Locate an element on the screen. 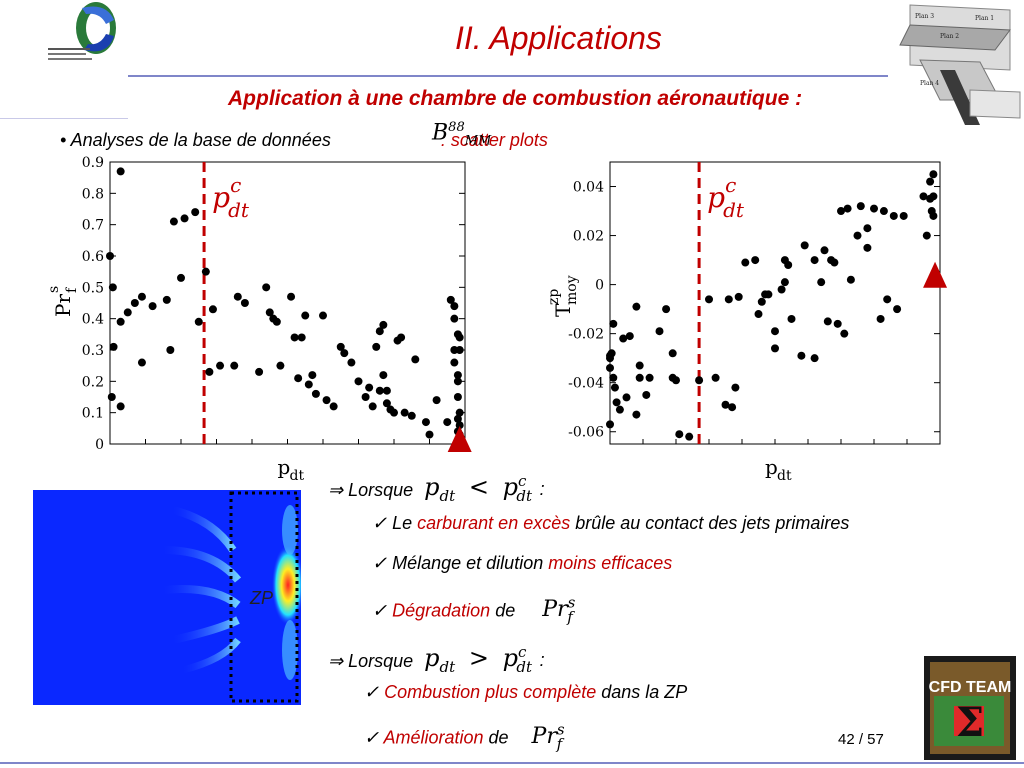  y-tick-label: 0.8 is located at coordinates (93, 194).